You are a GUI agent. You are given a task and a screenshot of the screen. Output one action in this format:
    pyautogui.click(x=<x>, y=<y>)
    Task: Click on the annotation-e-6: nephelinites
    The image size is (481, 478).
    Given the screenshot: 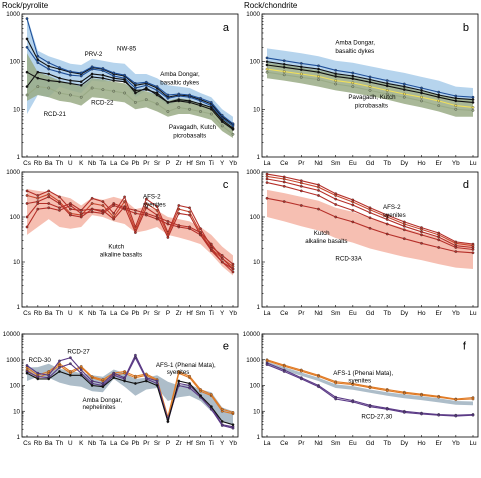 What is the action you would take?
    pyautogui.click(x=99, y=407)
    